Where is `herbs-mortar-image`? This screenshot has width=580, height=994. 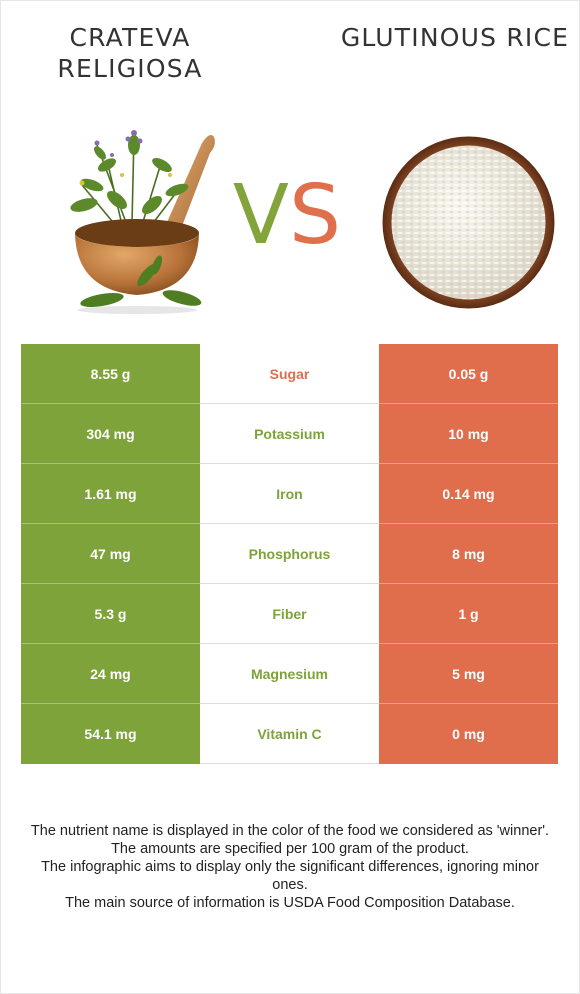 herbs-mortar-image is located at coordinates (142, 222).